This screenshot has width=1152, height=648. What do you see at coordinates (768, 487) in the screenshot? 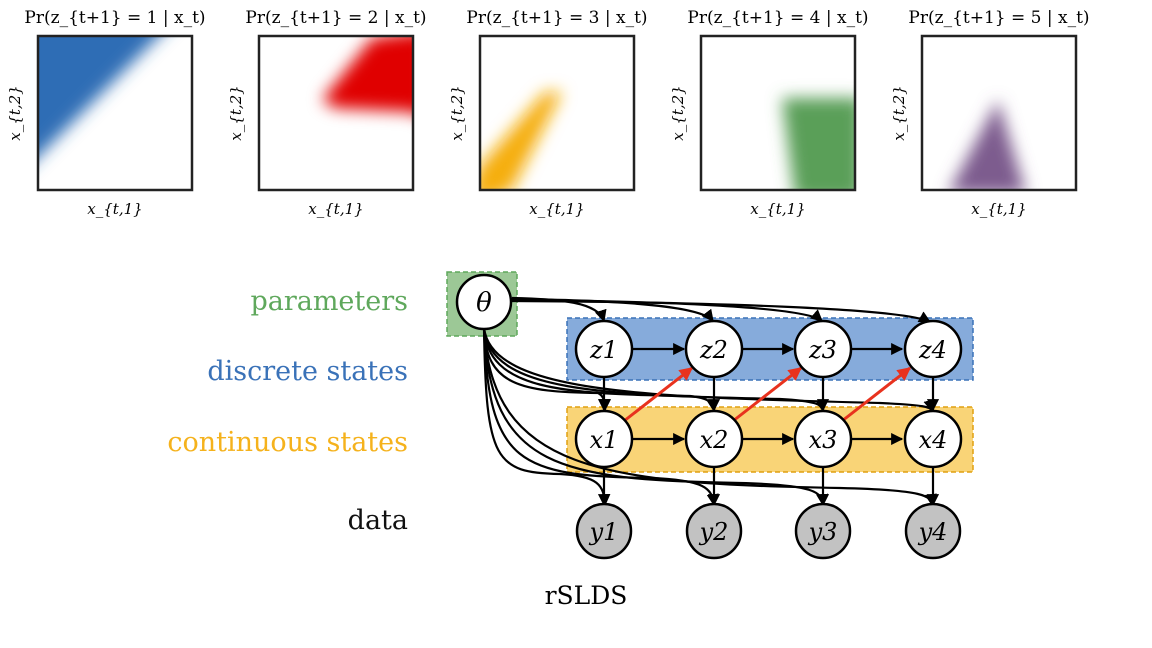
I see `x-to-y-edges` at bounding box center [768, 487].